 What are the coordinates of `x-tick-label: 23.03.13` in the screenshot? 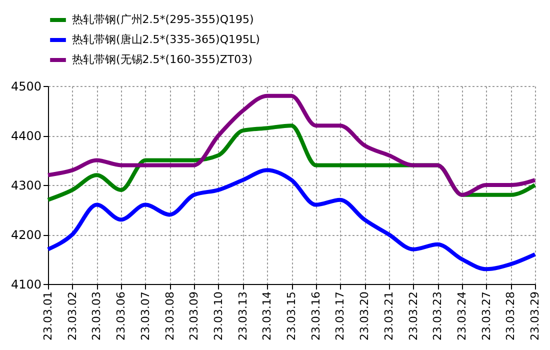 It's located at (243, 316).